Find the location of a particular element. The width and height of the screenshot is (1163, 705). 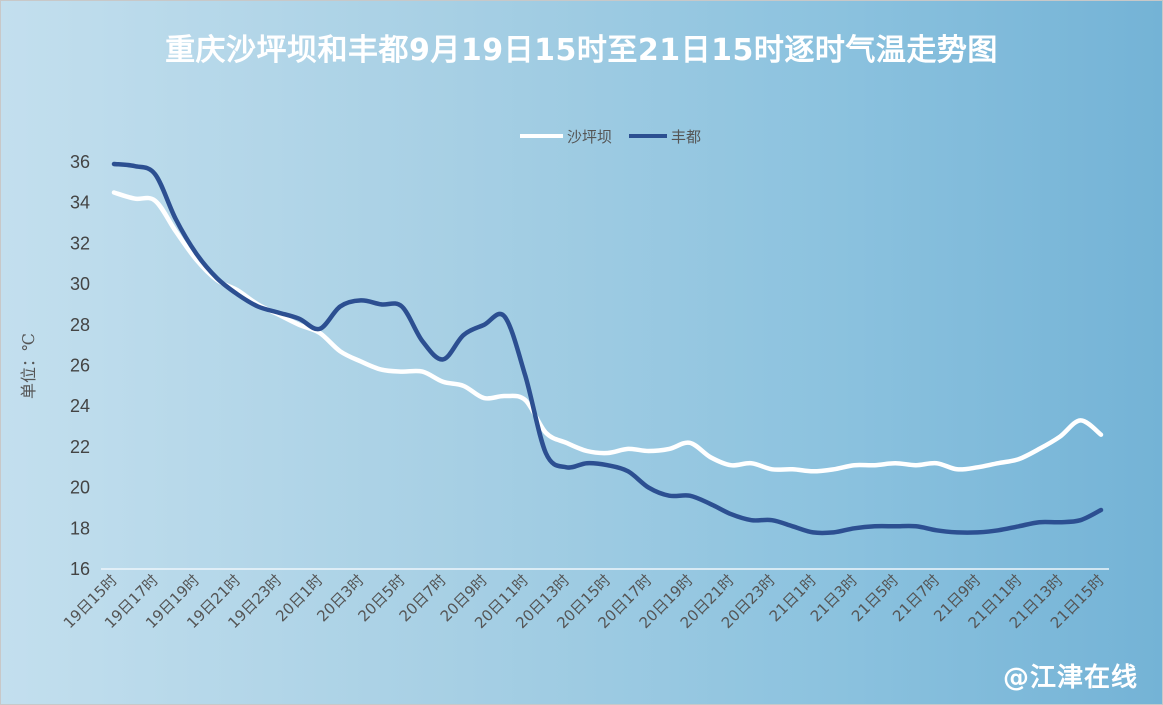

y-tick-label: 36 is located at coordinates (80, 162).